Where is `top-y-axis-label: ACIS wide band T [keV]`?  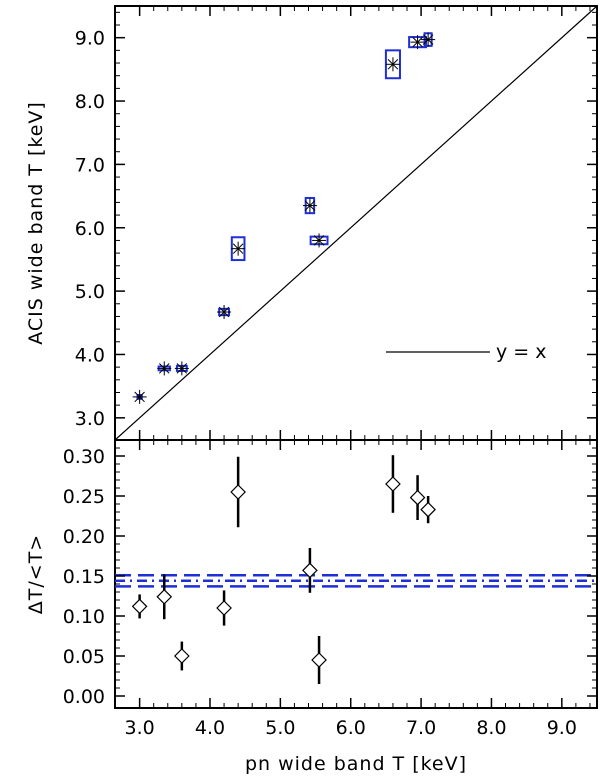
top-y-axis-label: ACIS wide band T [keV] is located at coordinates (36, 223).